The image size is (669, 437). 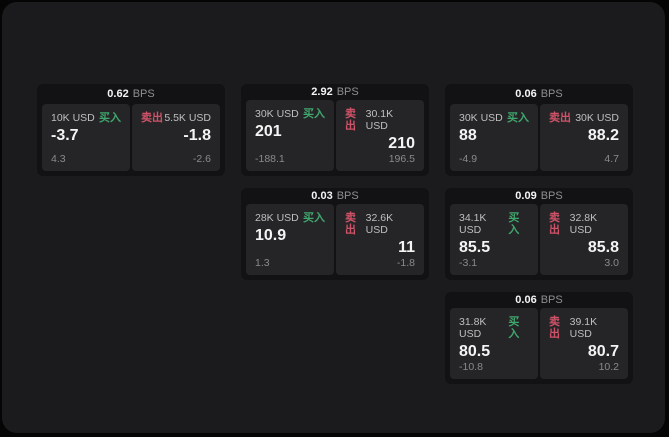 I want to click on sell-quote-tile: 卖出 32.6K USD 11 -1.8, so click(x=380, y=239).